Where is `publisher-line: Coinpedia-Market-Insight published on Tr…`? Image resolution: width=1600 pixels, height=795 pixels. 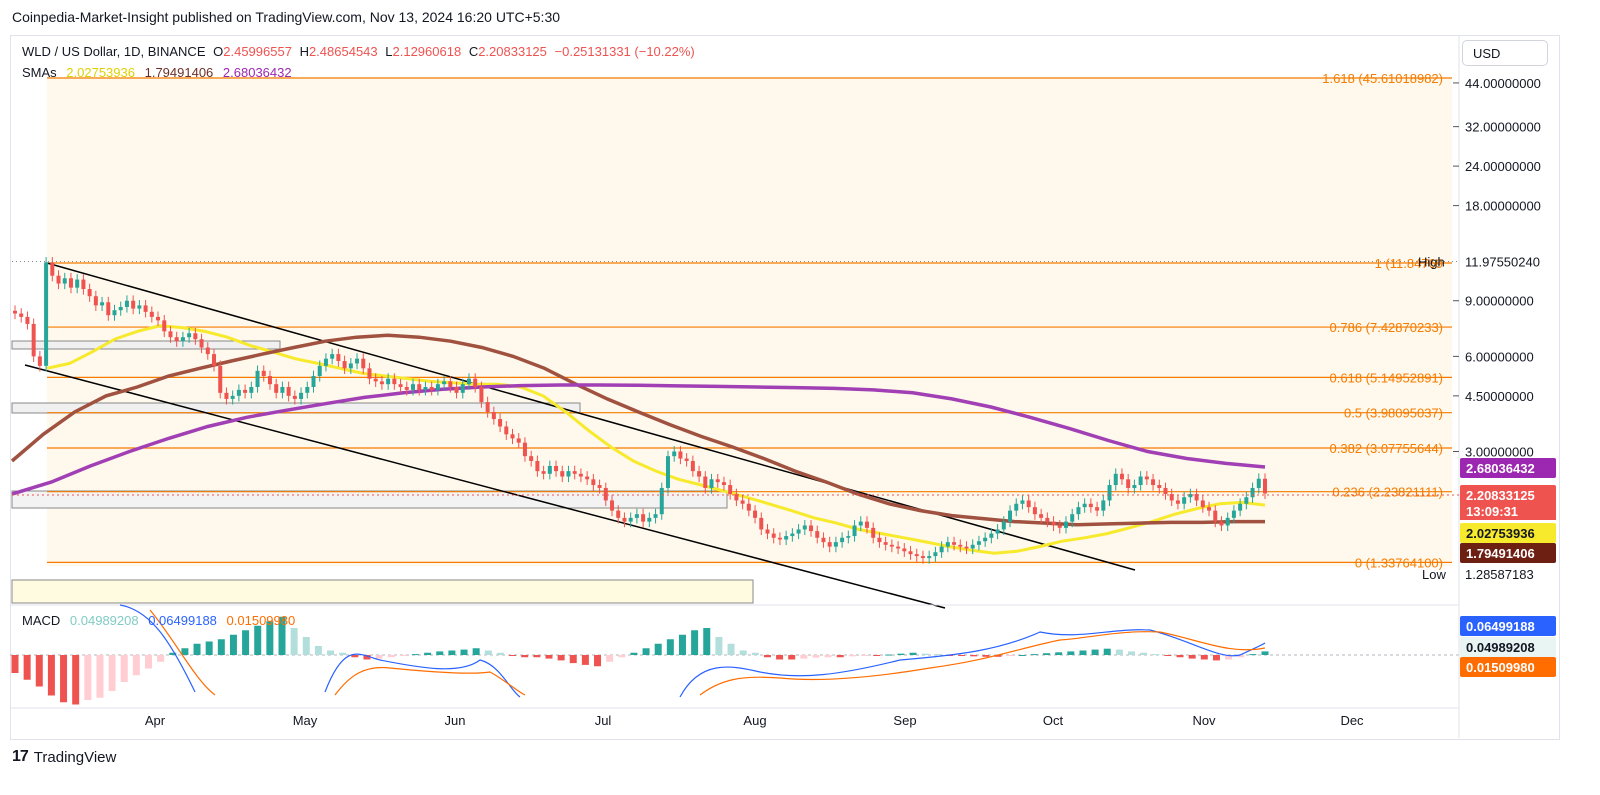
publisher-line: Coinpedia-Market-Insight published on Tr… is located at coordinates (286, 17).